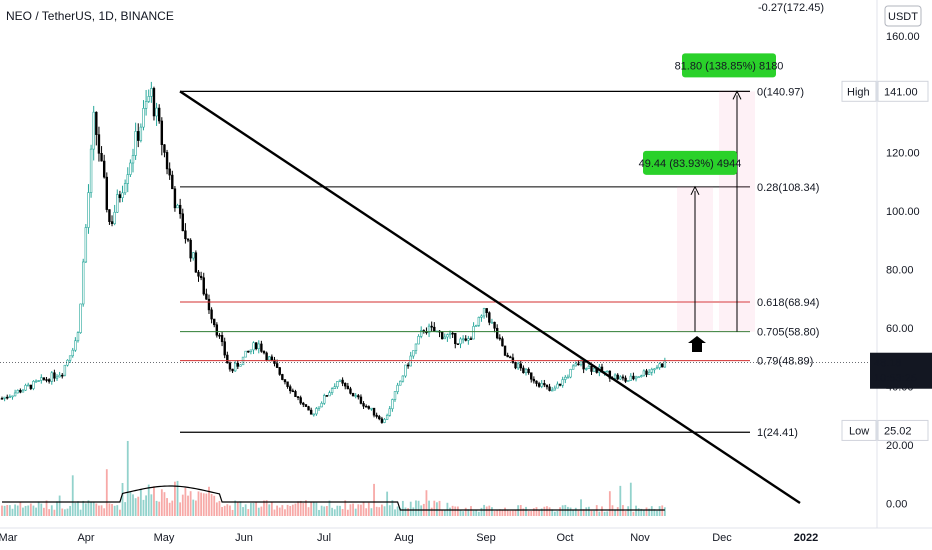 The height and width of the screenshot is (550, 932). What do you see at coordinates (903, 16) in the screenshot?
I see `currency-button` at bounding box center [903, 16].